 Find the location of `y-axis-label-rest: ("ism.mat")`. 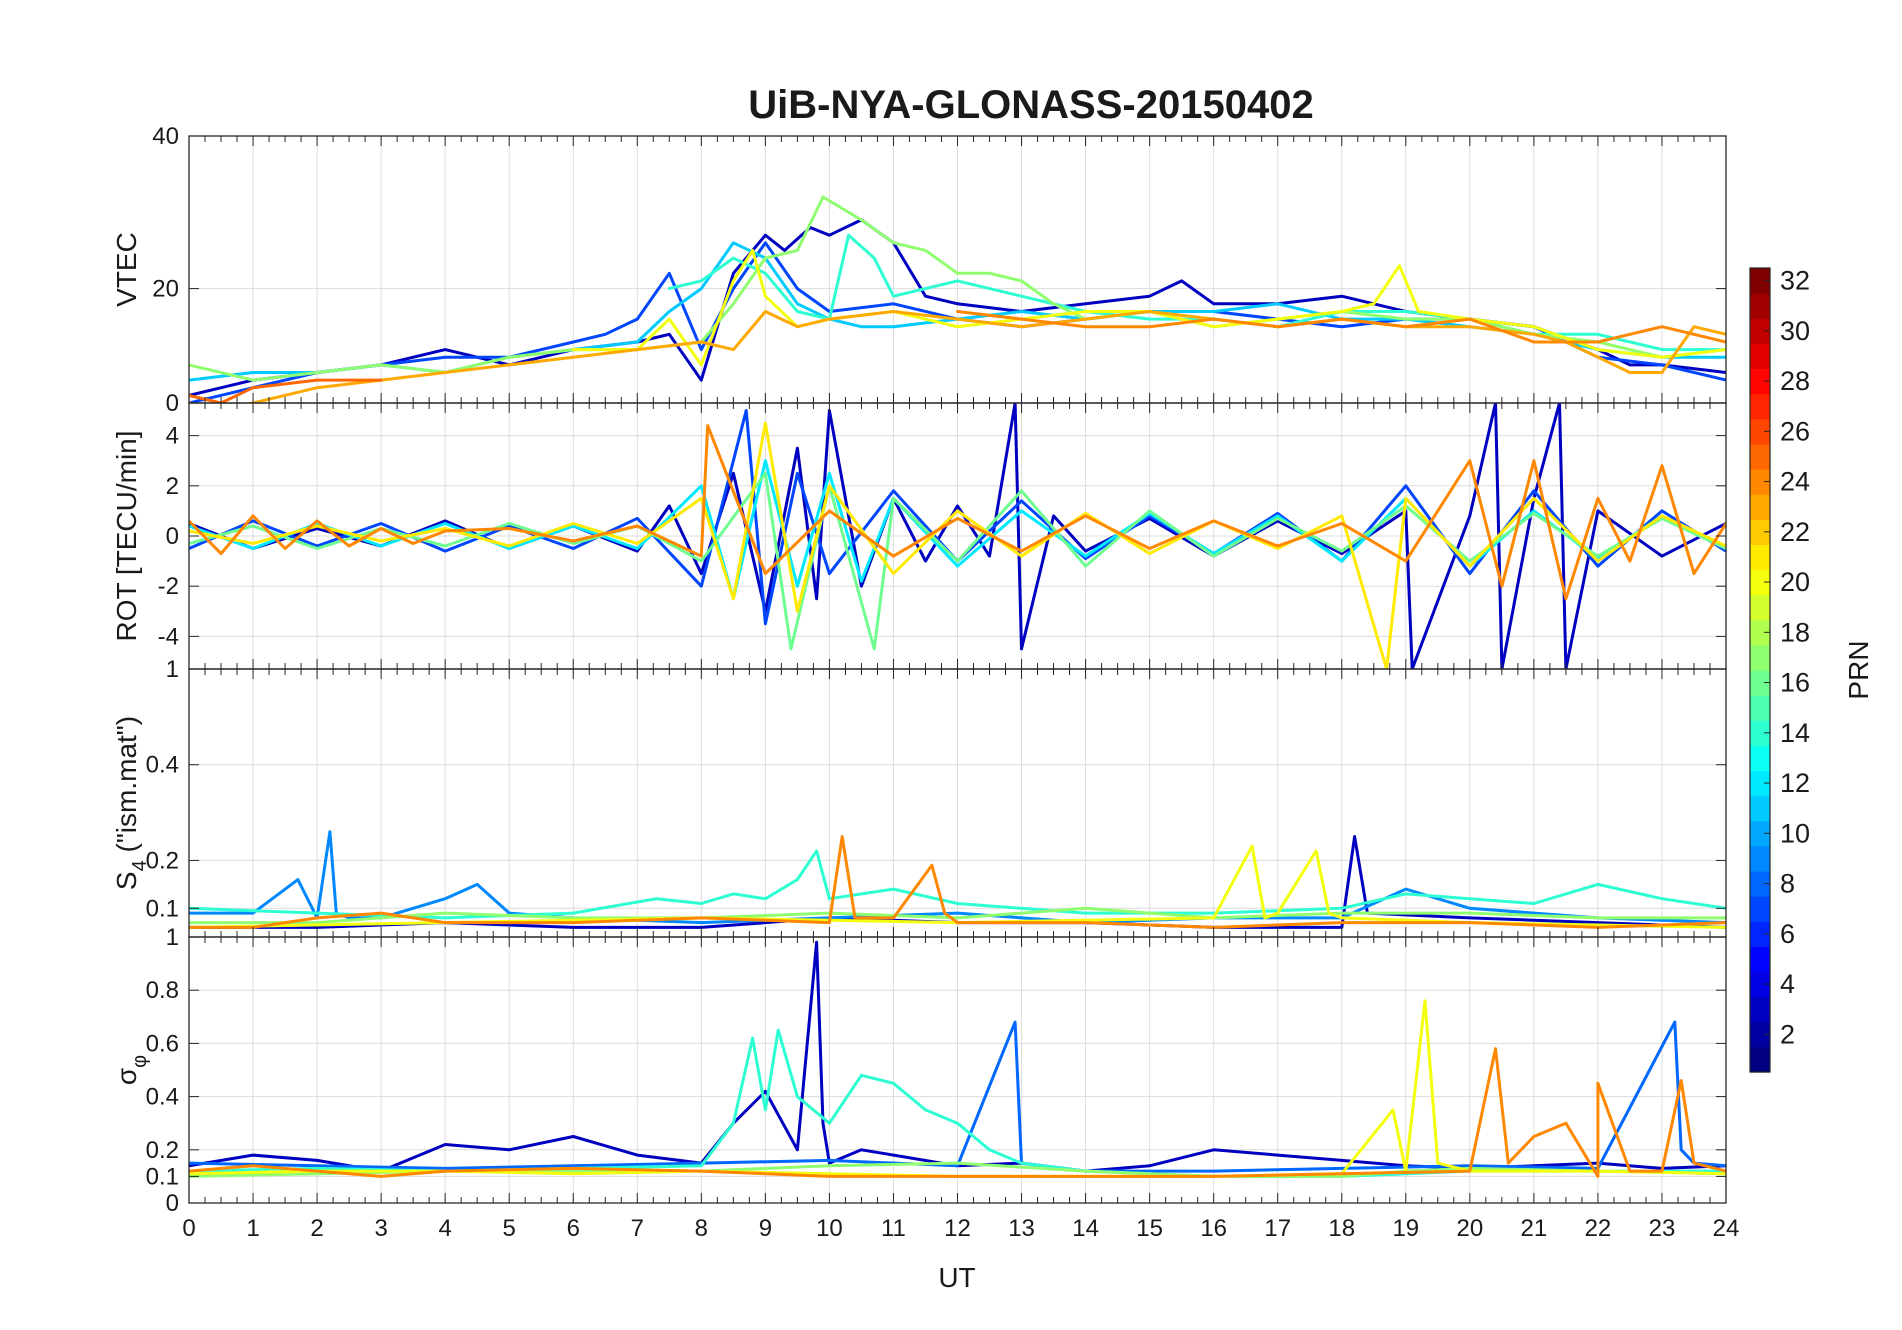

y-axis-label-rest: ("ism.mat") is located at coordinates (126, 788).